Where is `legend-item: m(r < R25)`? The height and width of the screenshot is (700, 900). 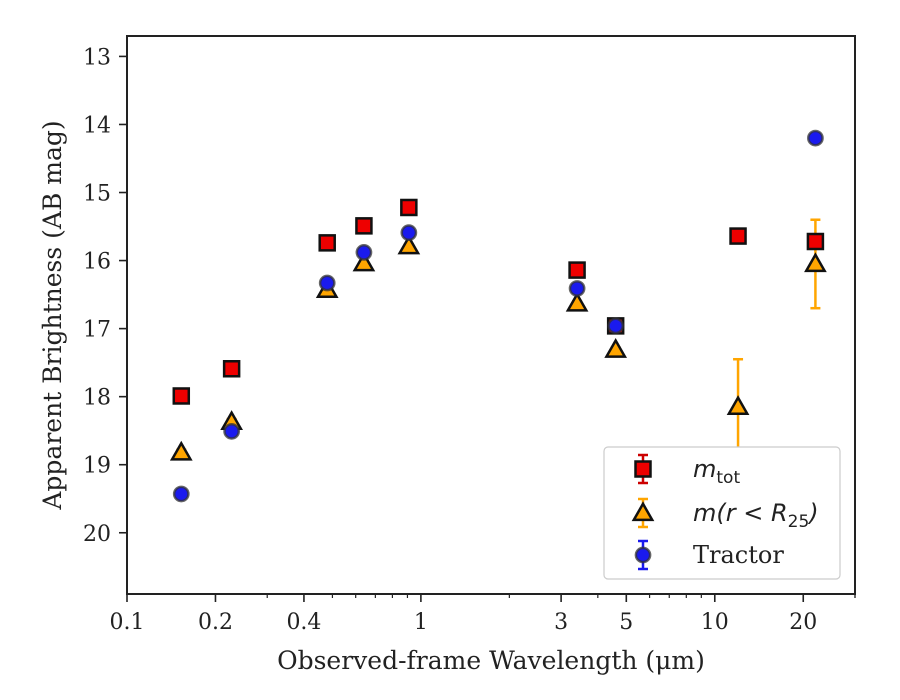 legend-item: m(r < R25) is located at coordinates (725, 514).